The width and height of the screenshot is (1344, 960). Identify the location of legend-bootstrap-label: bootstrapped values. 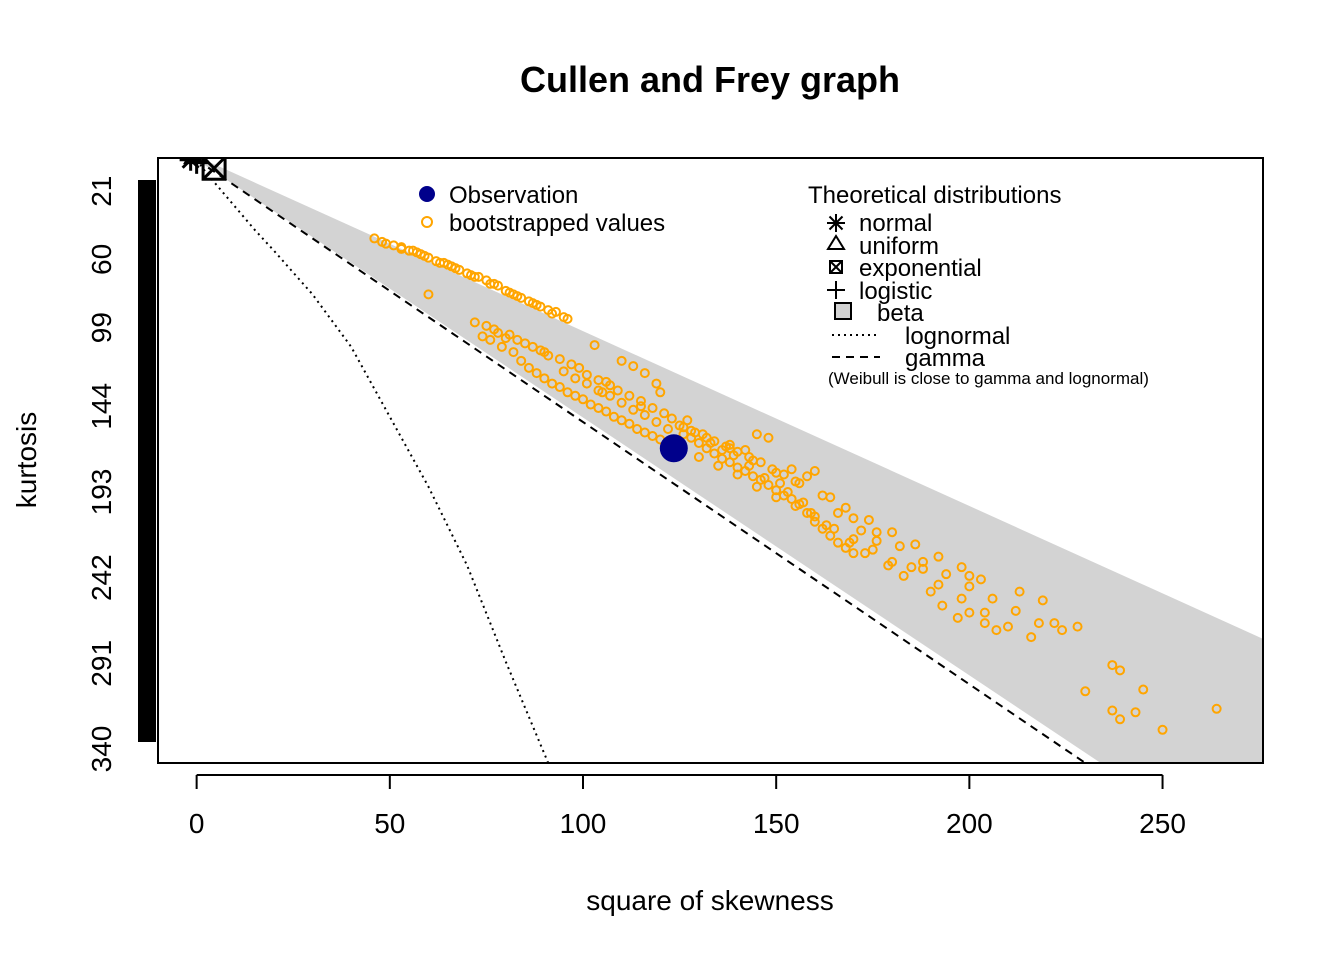
(557, 223).